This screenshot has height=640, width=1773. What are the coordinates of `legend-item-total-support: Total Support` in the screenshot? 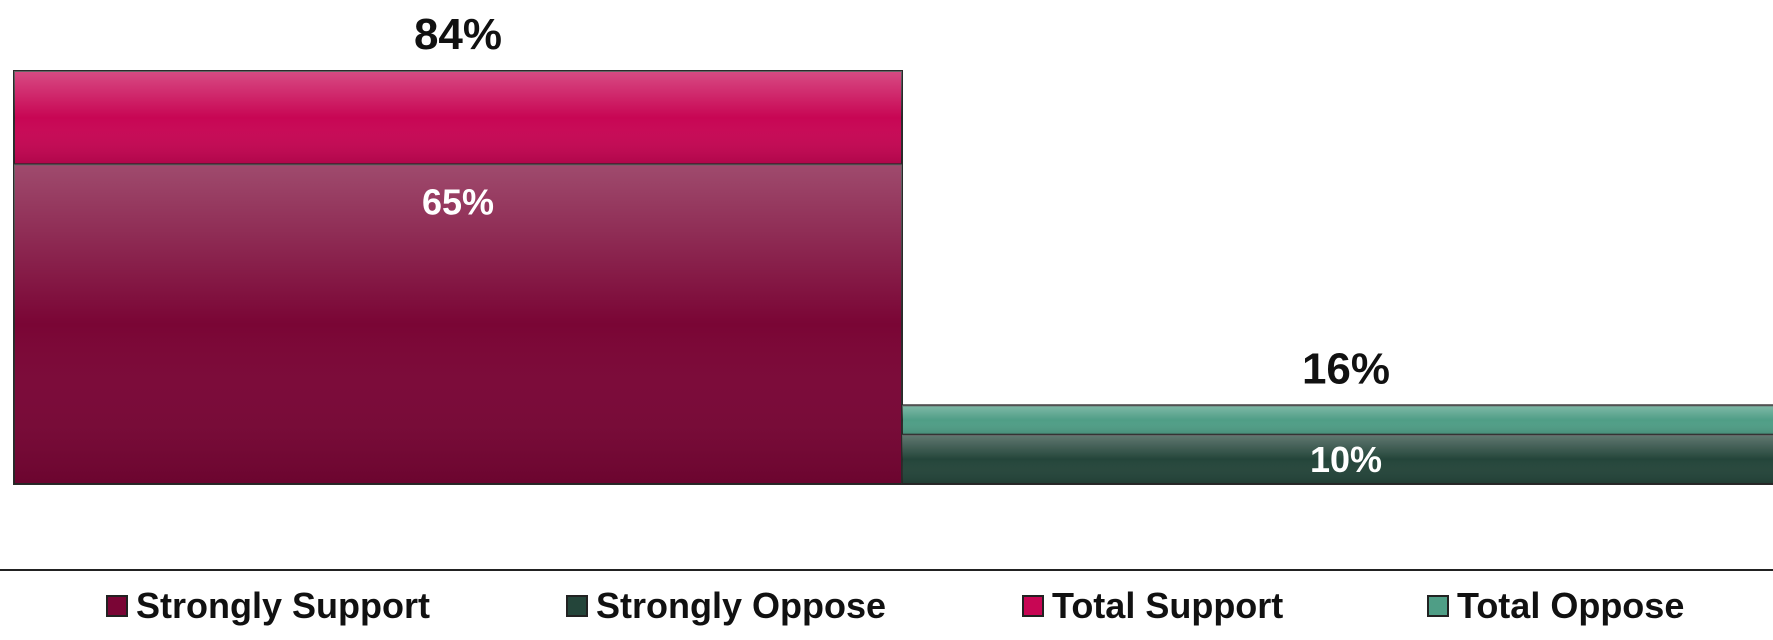 It's located at (1152, 606).